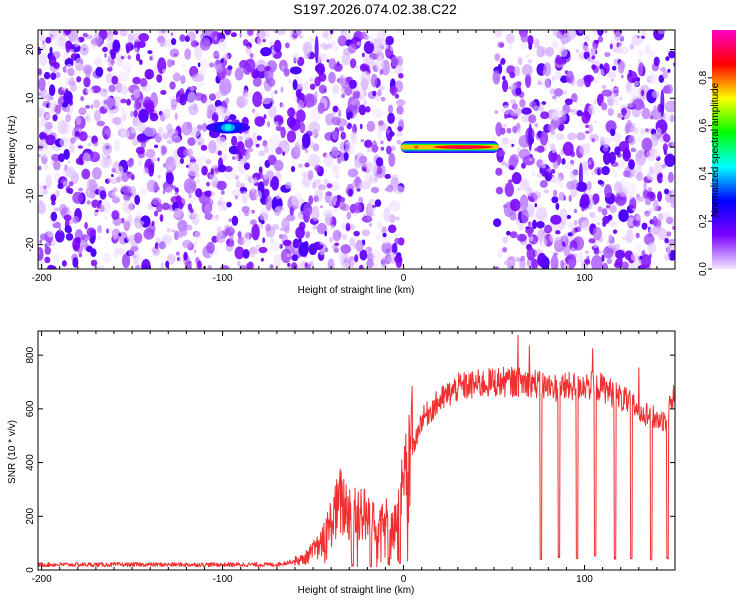  Describe the element at coordinates (42, 278) in the screenshot. I see `spectrogram-x-tick-label: -200` at that location.